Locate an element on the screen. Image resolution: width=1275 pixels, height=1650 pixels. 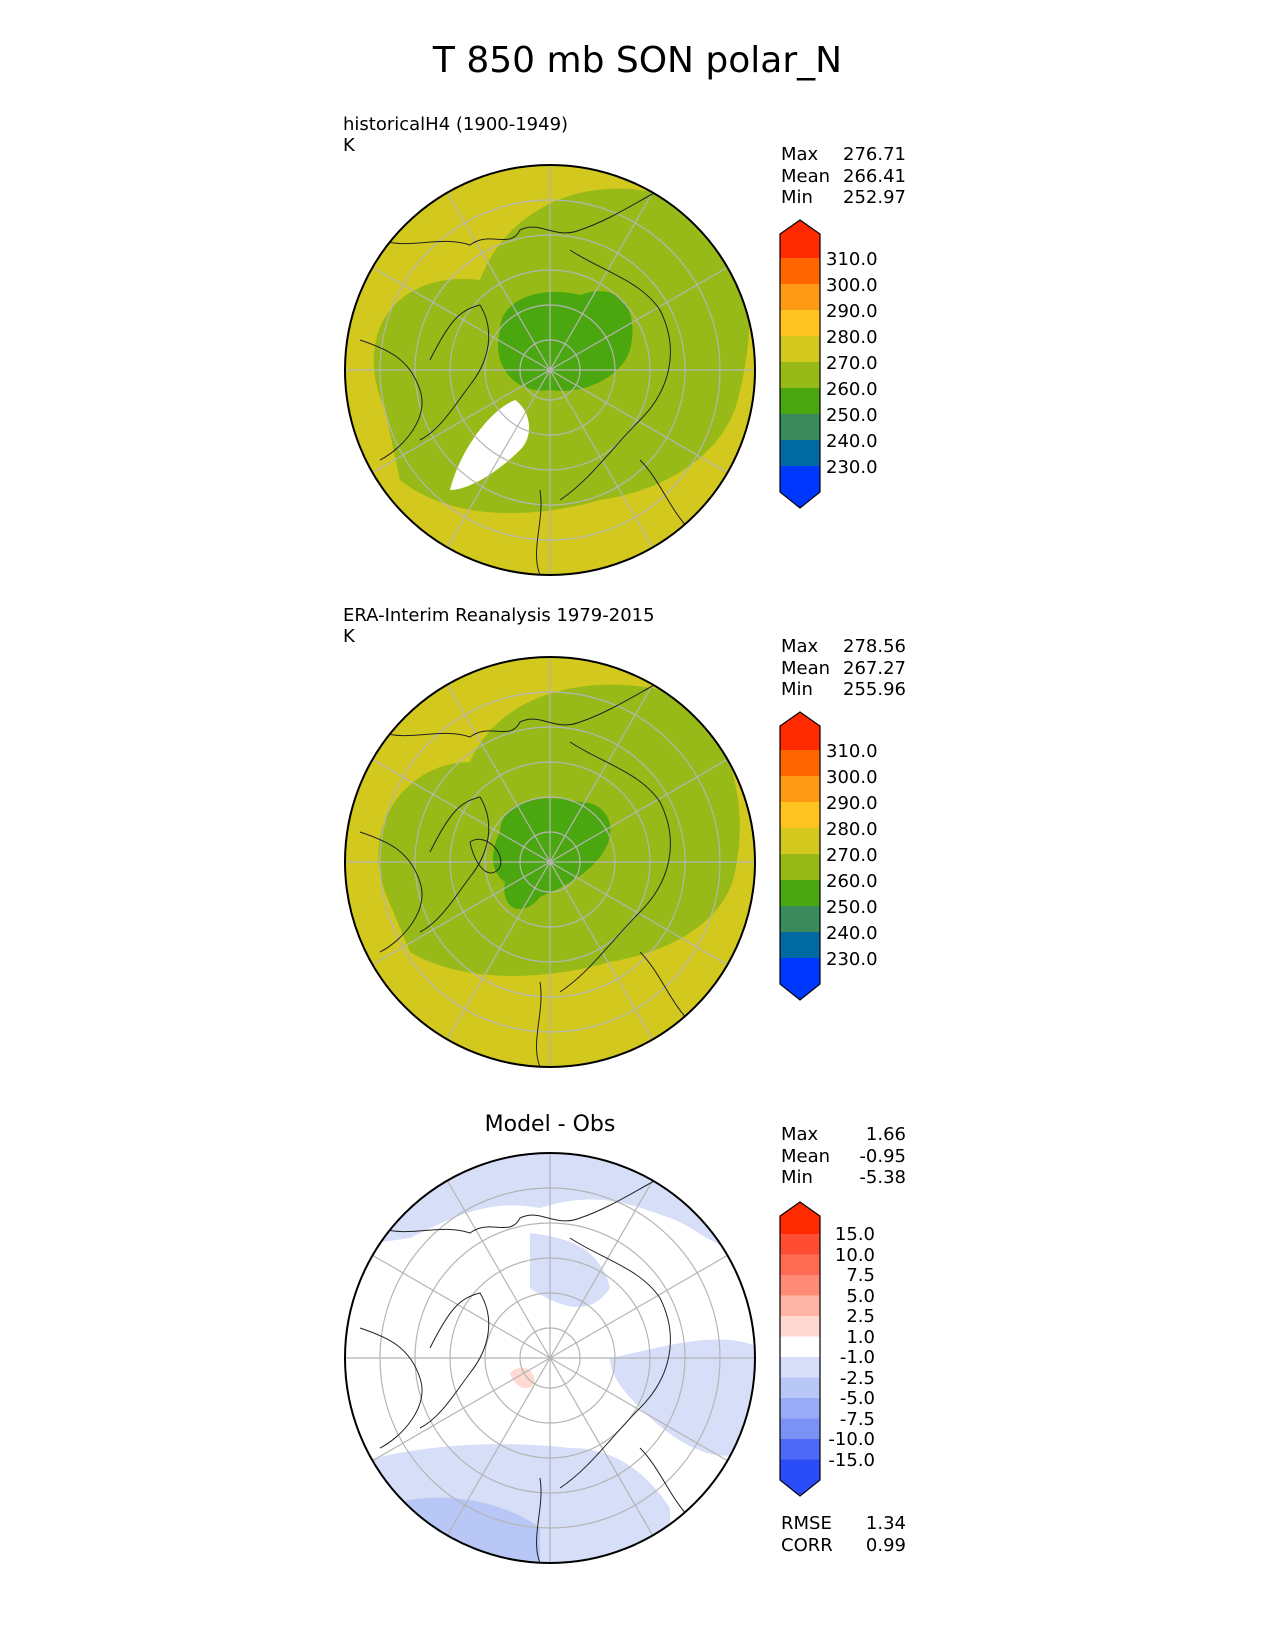
colorbar-label: 270.0 is located at coordinates (852, 363).